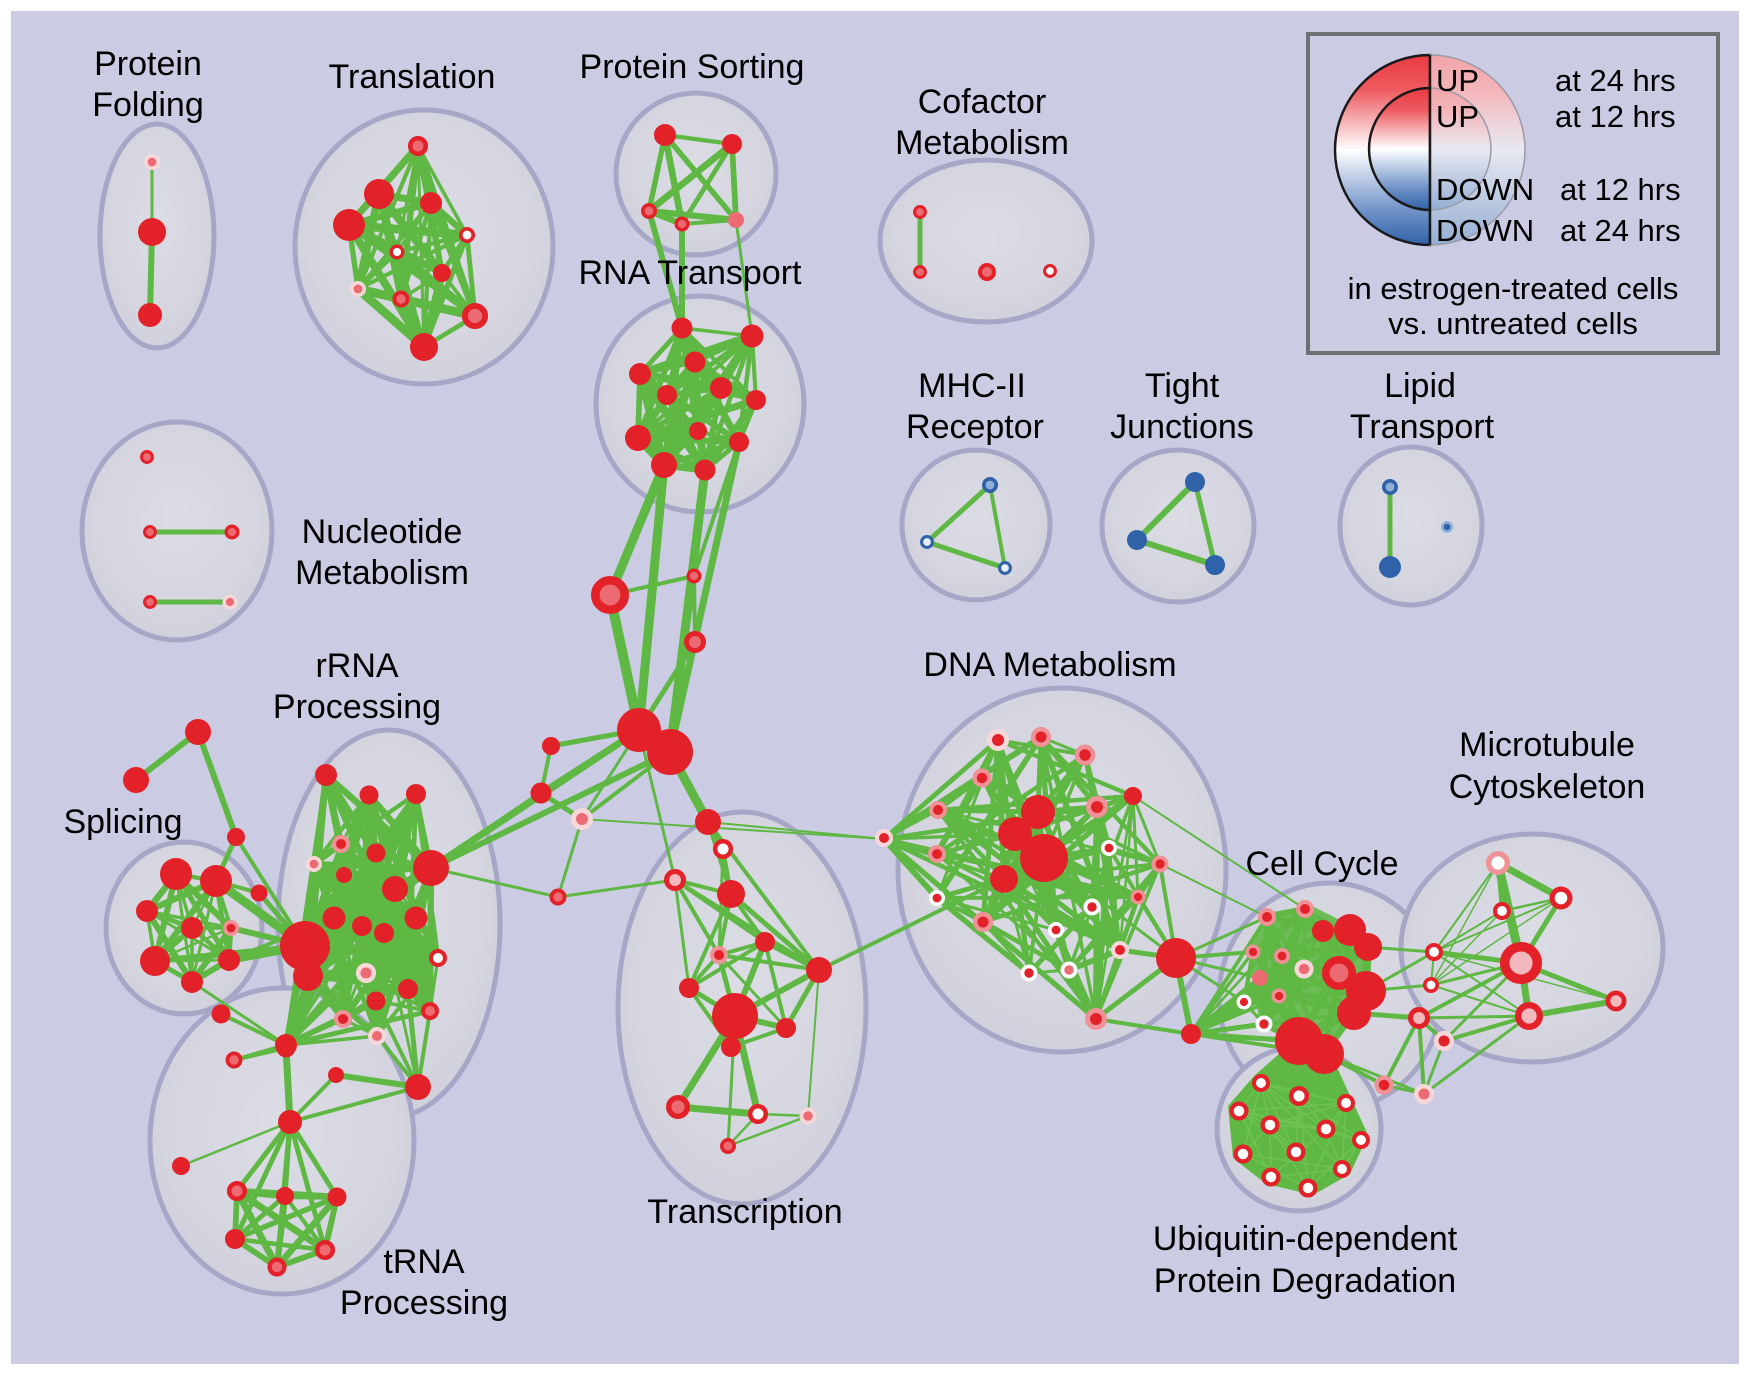 The image size is (1750, 1376). I want to click on svg-text: tRNA, so click(424, 1262).